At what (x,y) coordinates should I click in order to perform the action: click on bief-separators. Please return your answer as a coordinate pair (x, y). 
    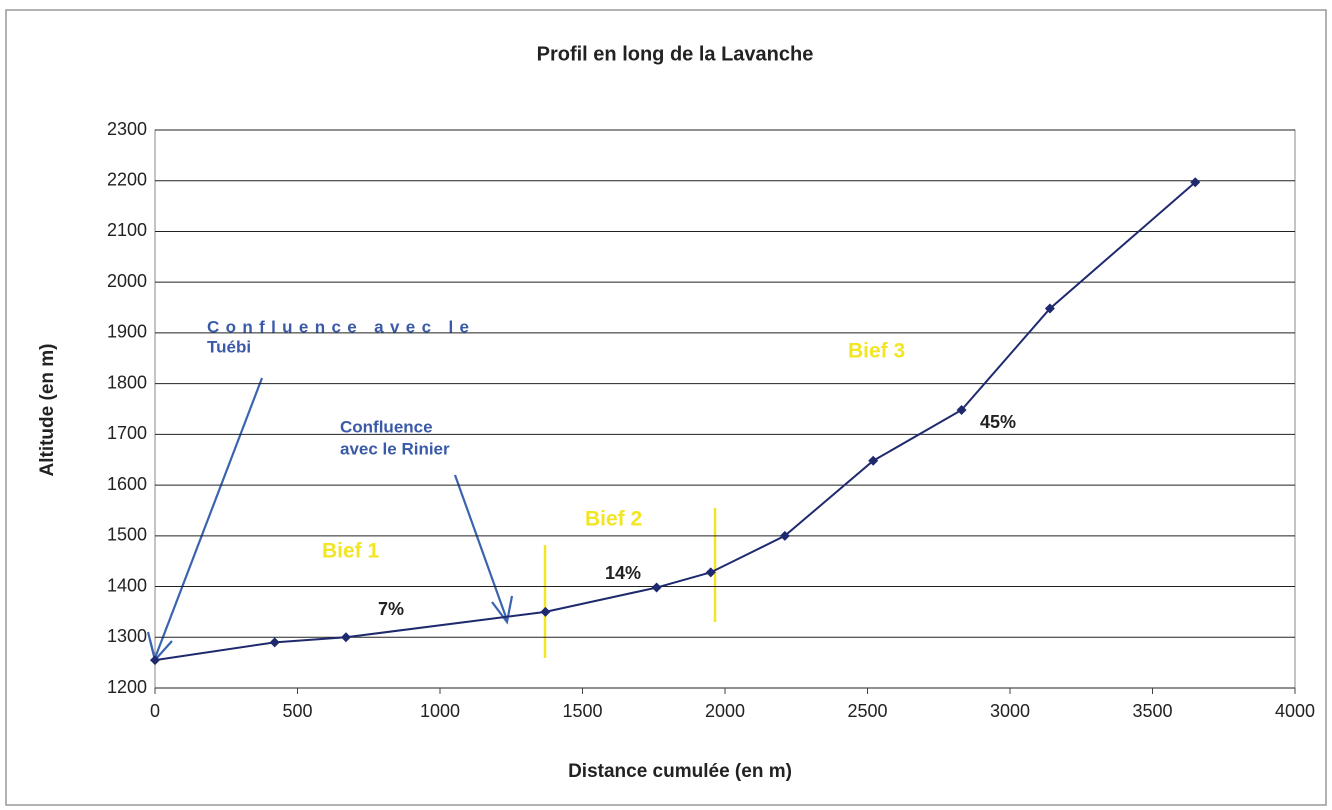
    Looking at the image, I should click on (630, 583).